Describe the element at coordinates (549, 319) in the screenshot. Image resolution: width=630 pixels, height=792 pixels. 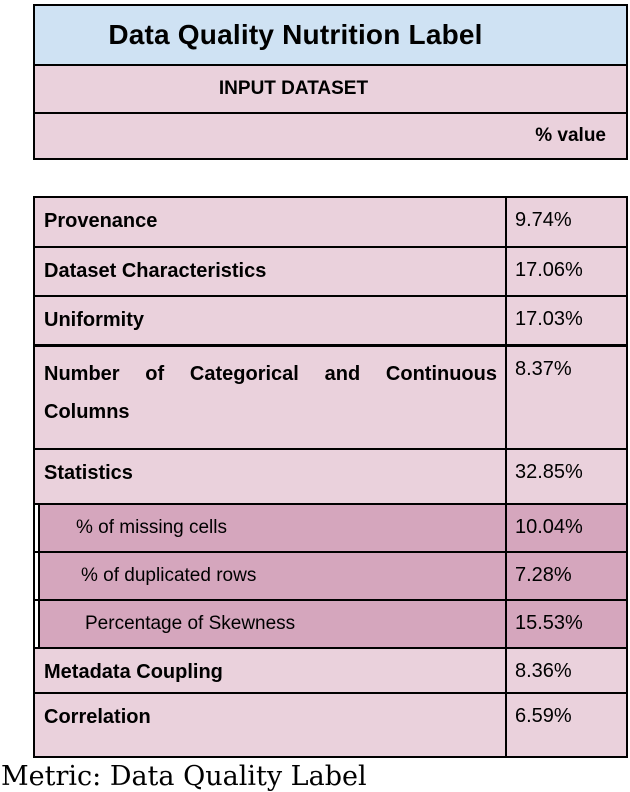
I see `row-value: 17.03%` at that location.